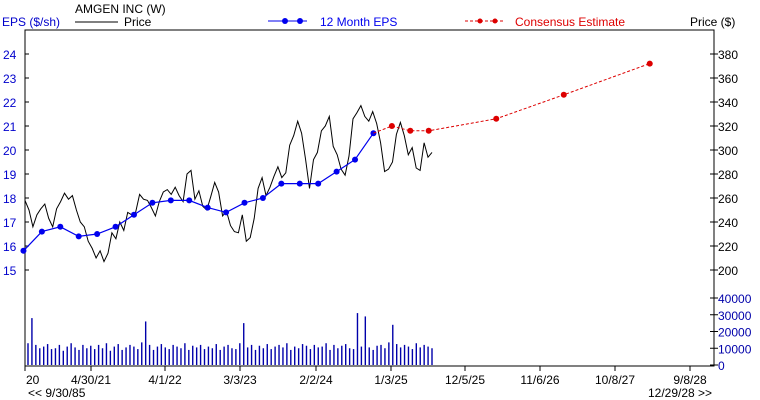  I want to click on left-tick-label: 15, so click(10, 271).